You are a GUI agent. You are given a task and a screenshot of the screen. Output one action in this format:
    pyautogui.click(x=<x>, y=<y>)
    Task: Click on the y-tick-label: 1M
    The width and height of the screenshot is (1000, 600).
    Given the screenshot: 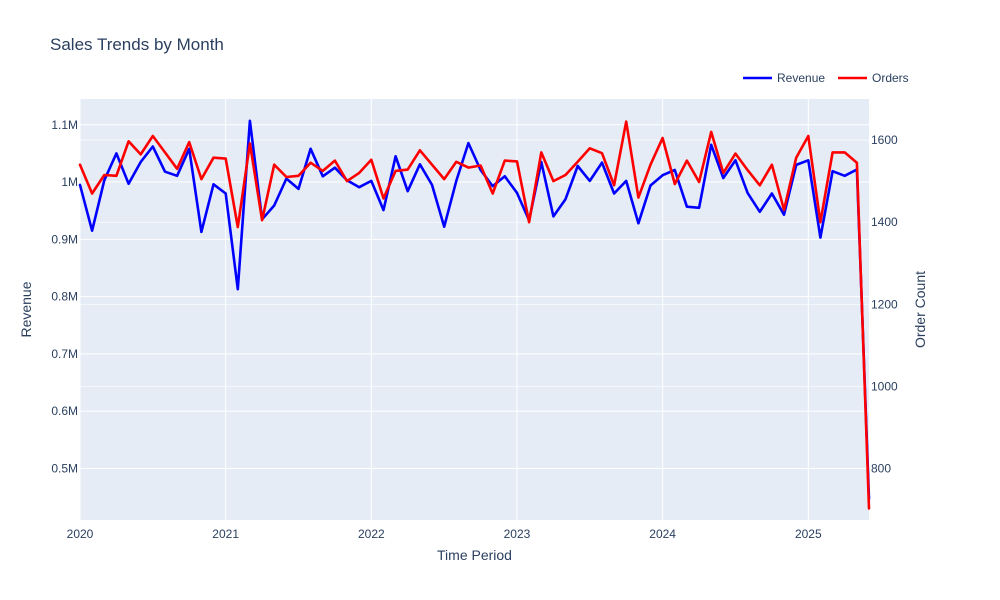 What is the action you would take?
    pyautogui.click(x=69, y=182)
    